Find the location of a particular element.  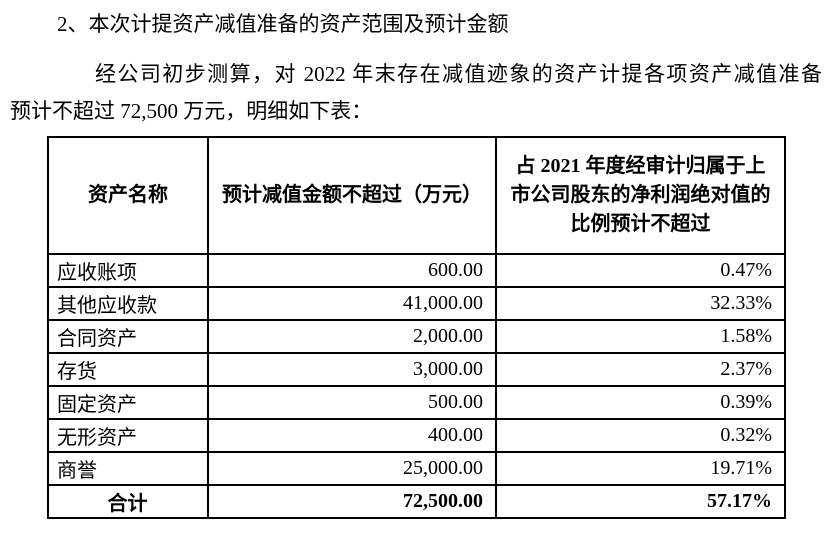

asset-name-cell: 其他应收款 is located at coordinates (128, 303).